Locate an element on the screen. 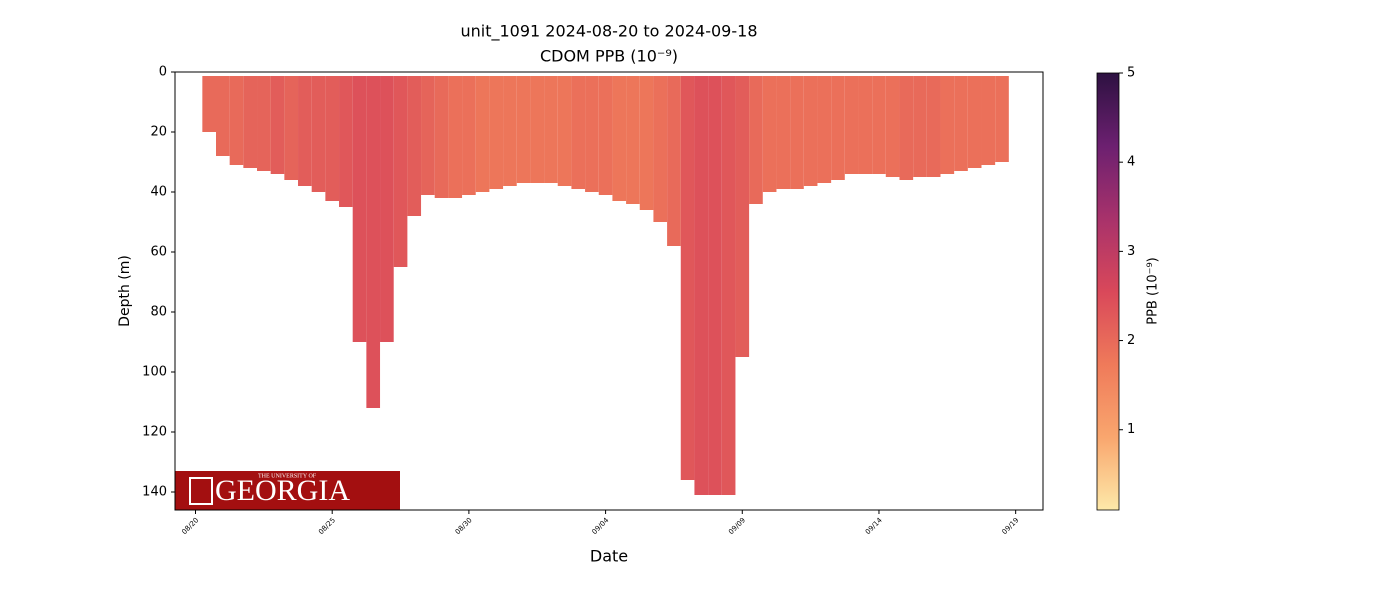 This screenshot has width=1400, height=600. y-tick-label: 60 is located at coordinates (158, 252).